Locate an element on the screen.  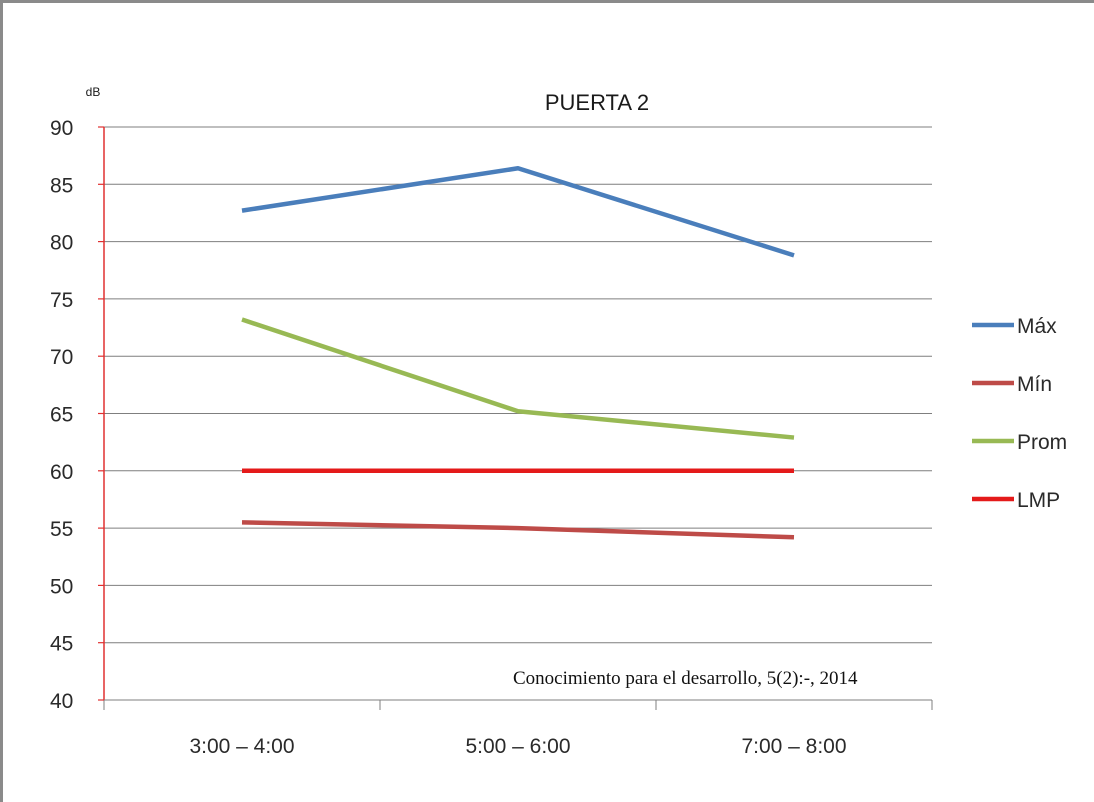
y-tick-label: 90 is located at coordinates (61, 128).